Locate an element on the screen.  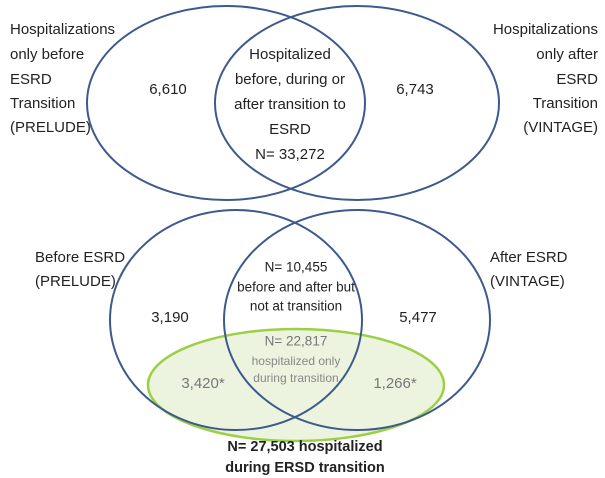
footer-line: N= 27,503 hospitalized is located at coordinates (304, 447).